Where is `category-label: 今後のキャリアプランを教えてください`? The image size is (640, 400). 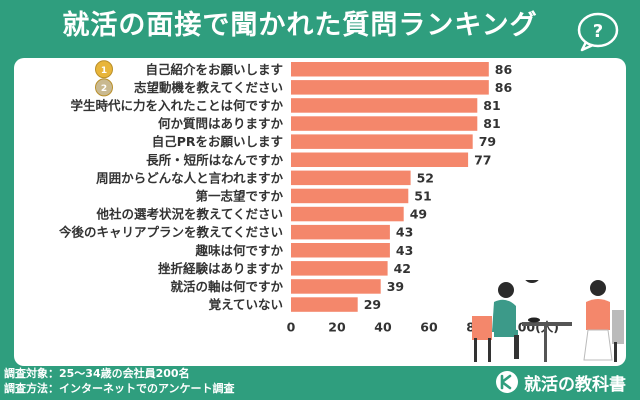 category-label: 今後のキャリアプランを教えてください is located at coordinates (170, 232).